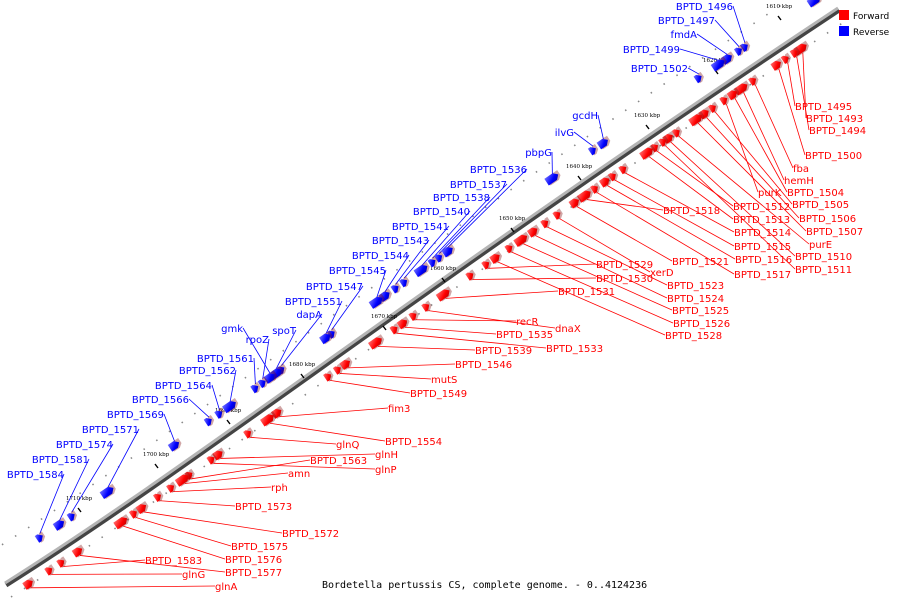 The image size is (900, 600). What do you see at coordinates (279, 488) in the screenshot?
I see `forward-gene-label: rph` at bounding box center [279, 488].